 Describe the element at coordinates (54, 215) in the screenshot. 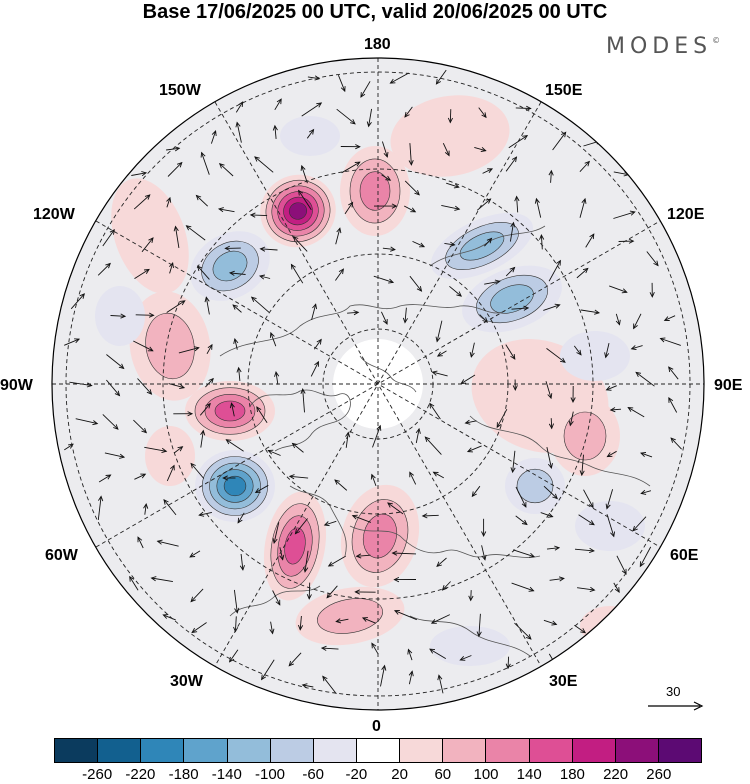

I see `label-120w: 120W` at that location.